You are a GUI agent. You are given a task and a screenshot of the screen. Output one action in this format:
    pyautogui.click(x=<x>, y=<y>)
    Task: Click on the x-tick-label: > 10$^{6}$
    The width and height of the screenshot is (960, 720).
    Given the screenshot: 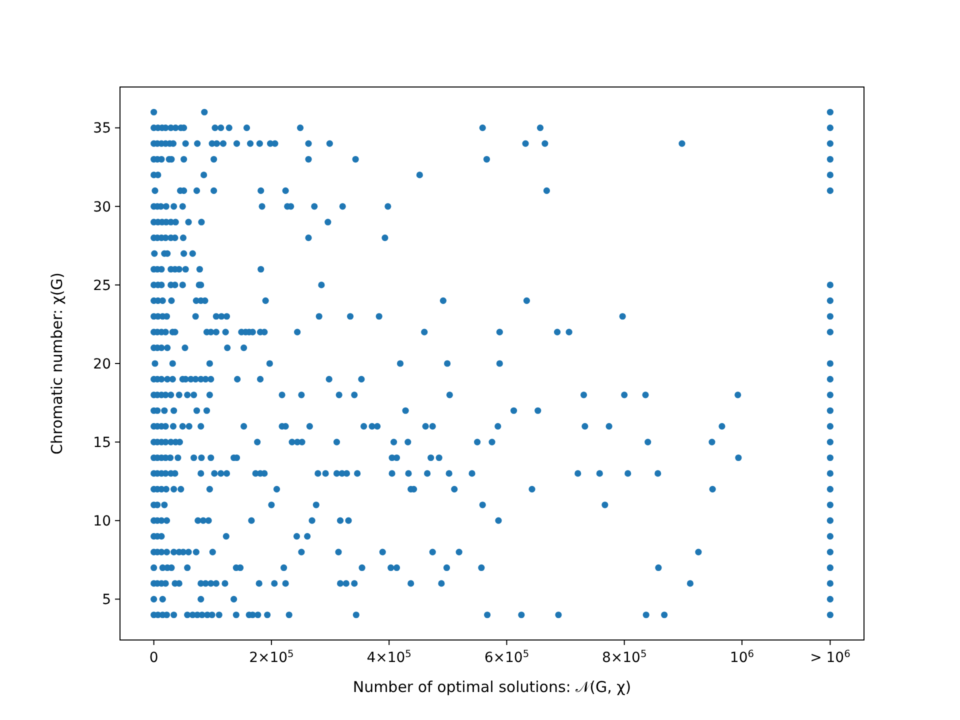 What is the action you would take?
    pyautogui.click(x=830, y=657)
    